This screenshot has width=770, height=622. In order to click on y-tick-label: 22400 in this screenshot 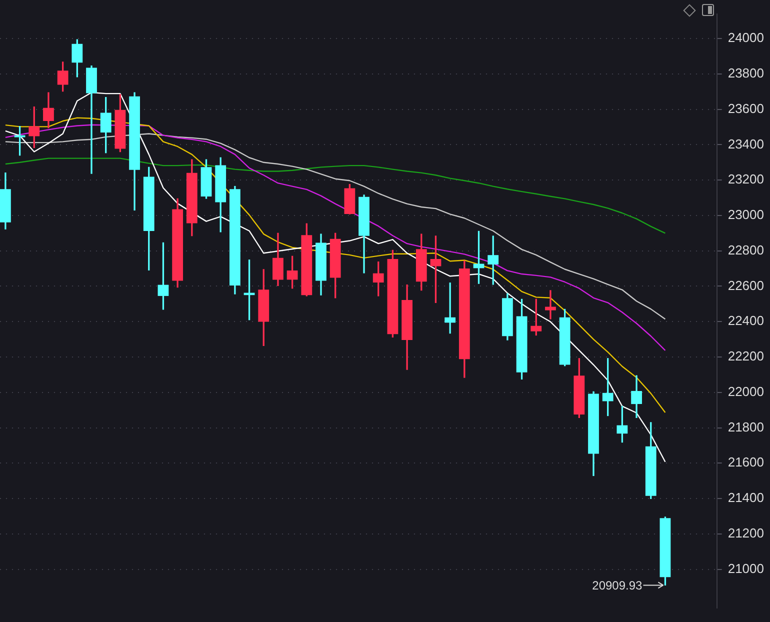, I will do `click(746, 320)`.